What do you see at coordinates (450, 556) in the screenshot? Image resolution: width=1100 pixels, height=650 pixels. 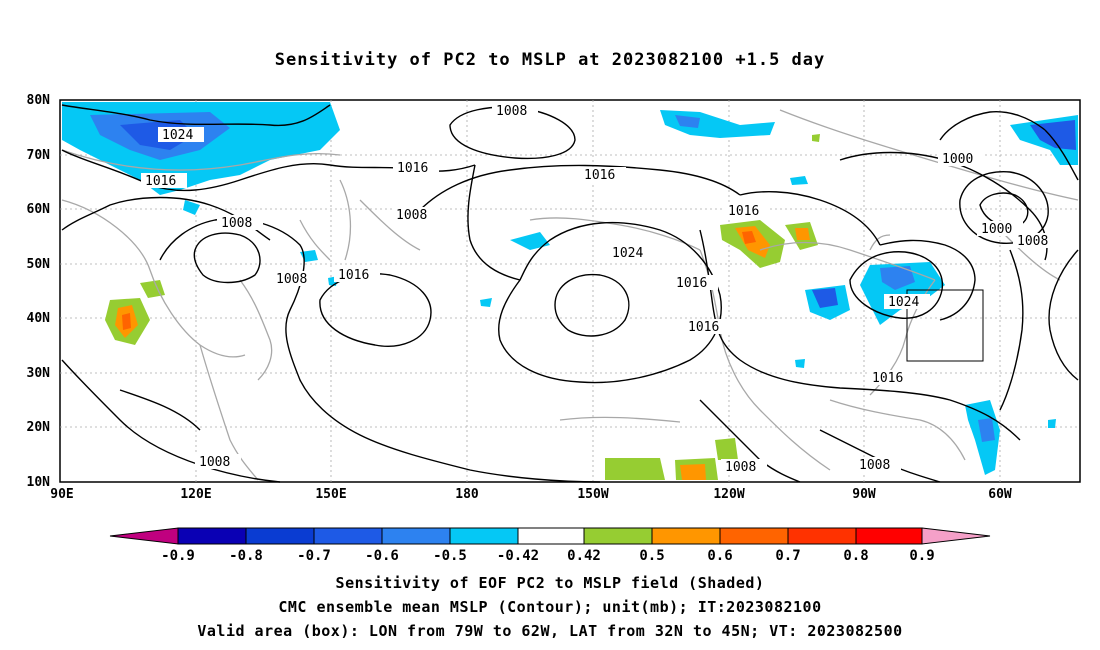 I see `colorbar-label: -0.5` at bounding box center [450, 556].